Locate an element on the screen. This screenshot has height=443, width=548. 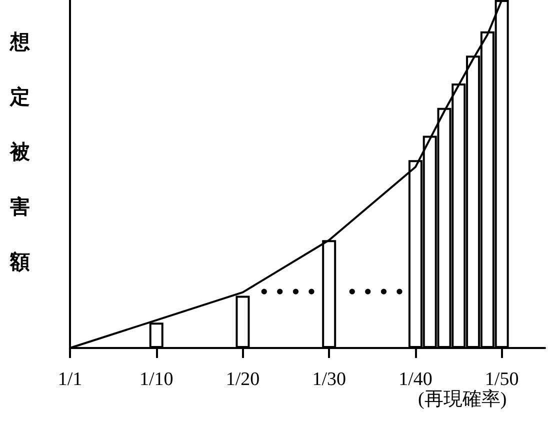
x-tick-label: 1/50 is located at coordinates (501, 379).